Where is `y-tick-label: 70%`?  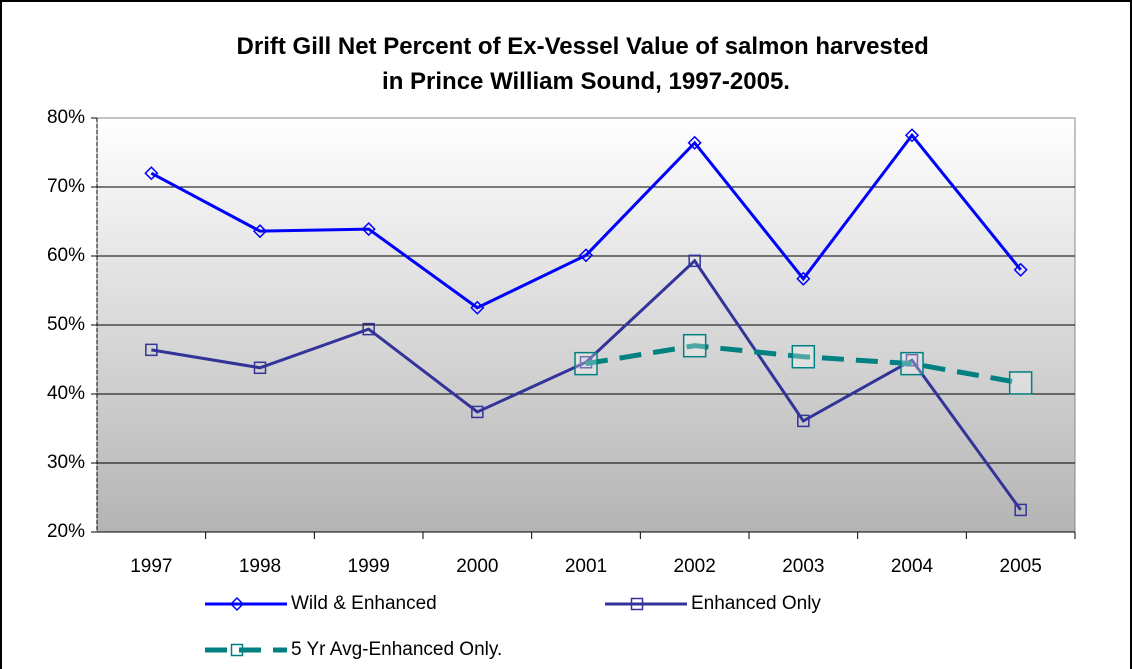
y-tick-label: 70% is located at coordinates (66, 186).